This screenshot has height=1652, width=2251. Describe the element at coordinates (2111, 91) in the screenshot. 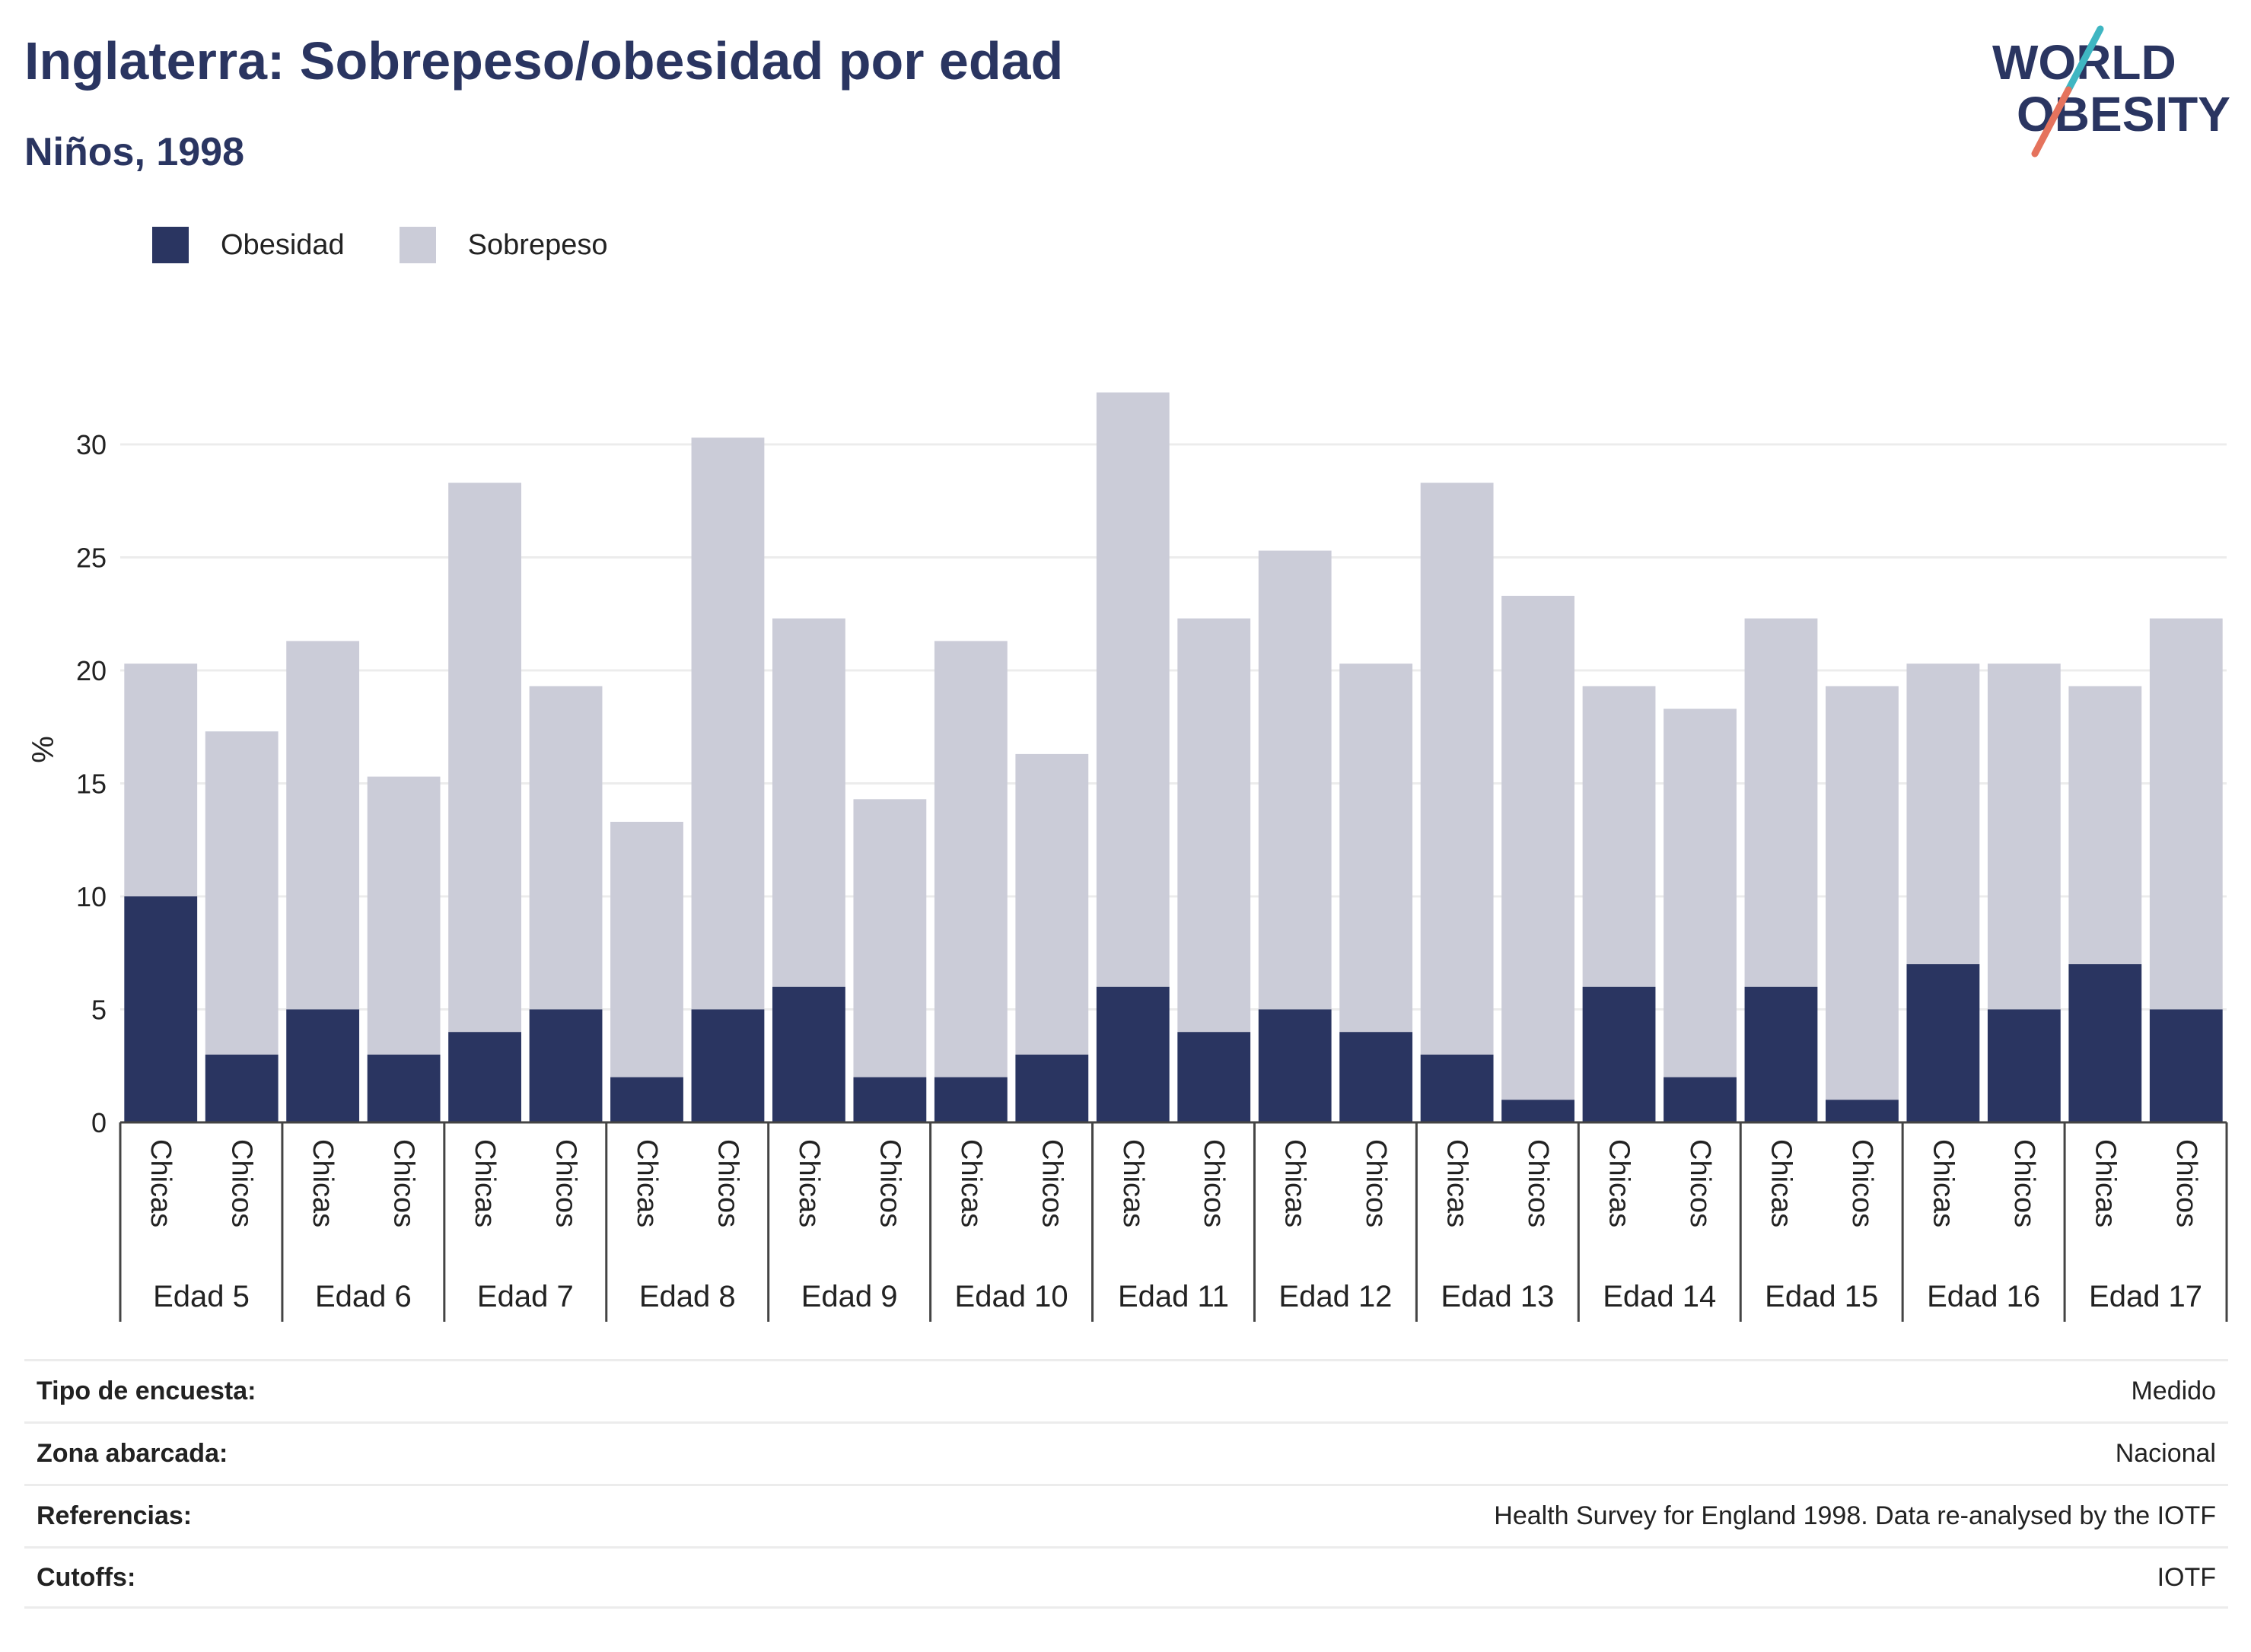

I see `world-obesity-logo: WORLD OBESITY` at that location.